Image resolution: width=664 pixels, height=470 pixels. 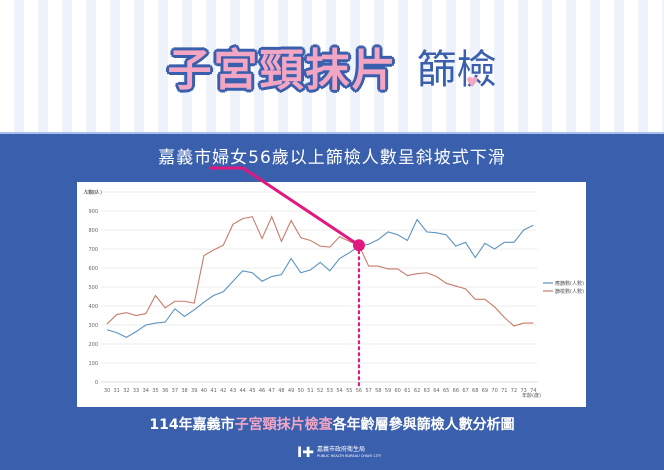 What do you see at coordinates (359, 391) in the screenshot?
I see `svg-text: 56` at bounding box center [359, 391].